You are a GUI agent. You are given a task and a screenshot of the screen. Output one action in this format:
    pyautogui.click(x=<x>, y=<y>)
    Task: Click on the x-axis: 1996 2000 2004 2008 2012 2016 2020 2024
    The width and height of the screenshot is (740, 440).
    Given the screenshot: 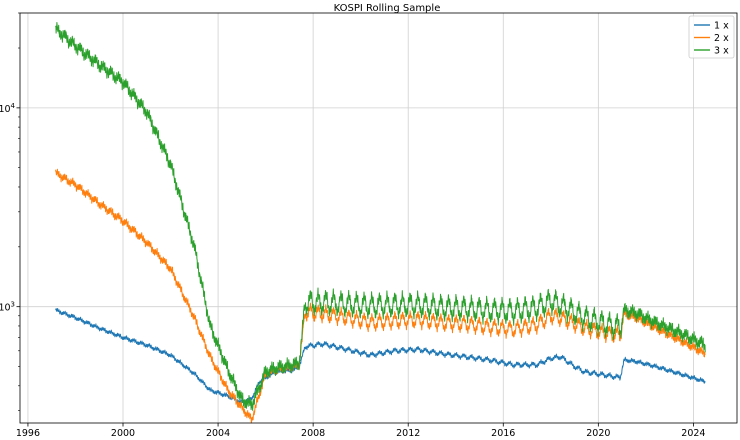 What is the action you would take?
    pyautogui.click(x=360, y=431)
    